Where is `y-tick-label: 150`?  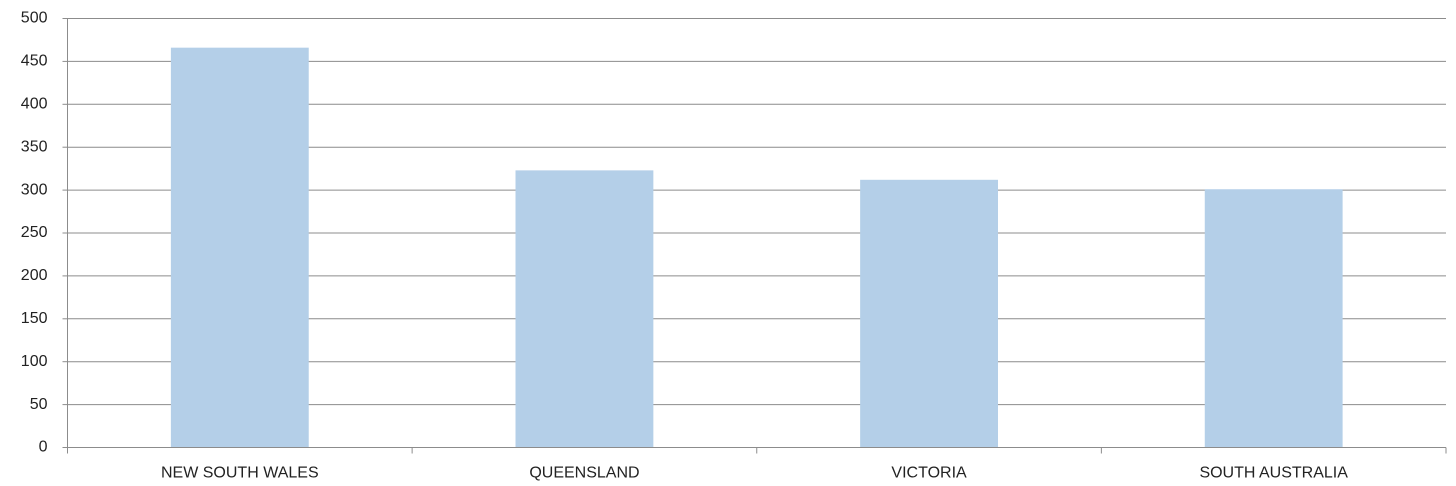 y-tick-label: 150 is located at coordinates (34, 318).